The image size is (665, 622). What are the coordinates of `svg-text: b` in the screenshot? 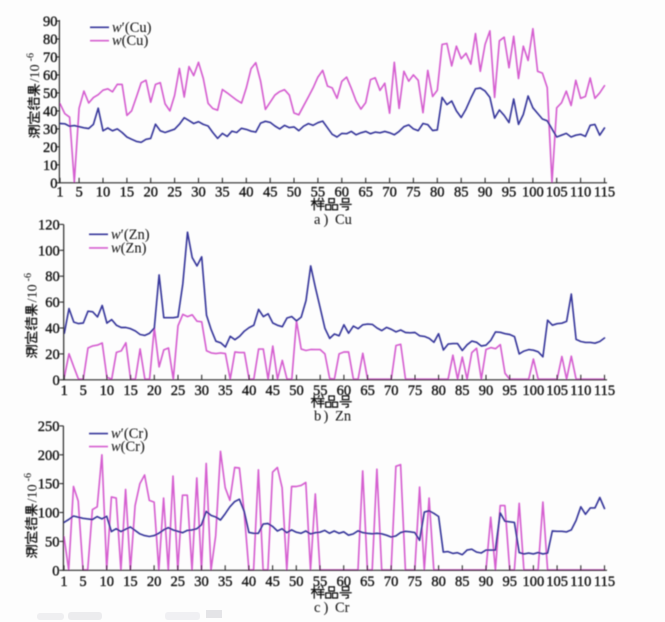 It's located at (317, 417).